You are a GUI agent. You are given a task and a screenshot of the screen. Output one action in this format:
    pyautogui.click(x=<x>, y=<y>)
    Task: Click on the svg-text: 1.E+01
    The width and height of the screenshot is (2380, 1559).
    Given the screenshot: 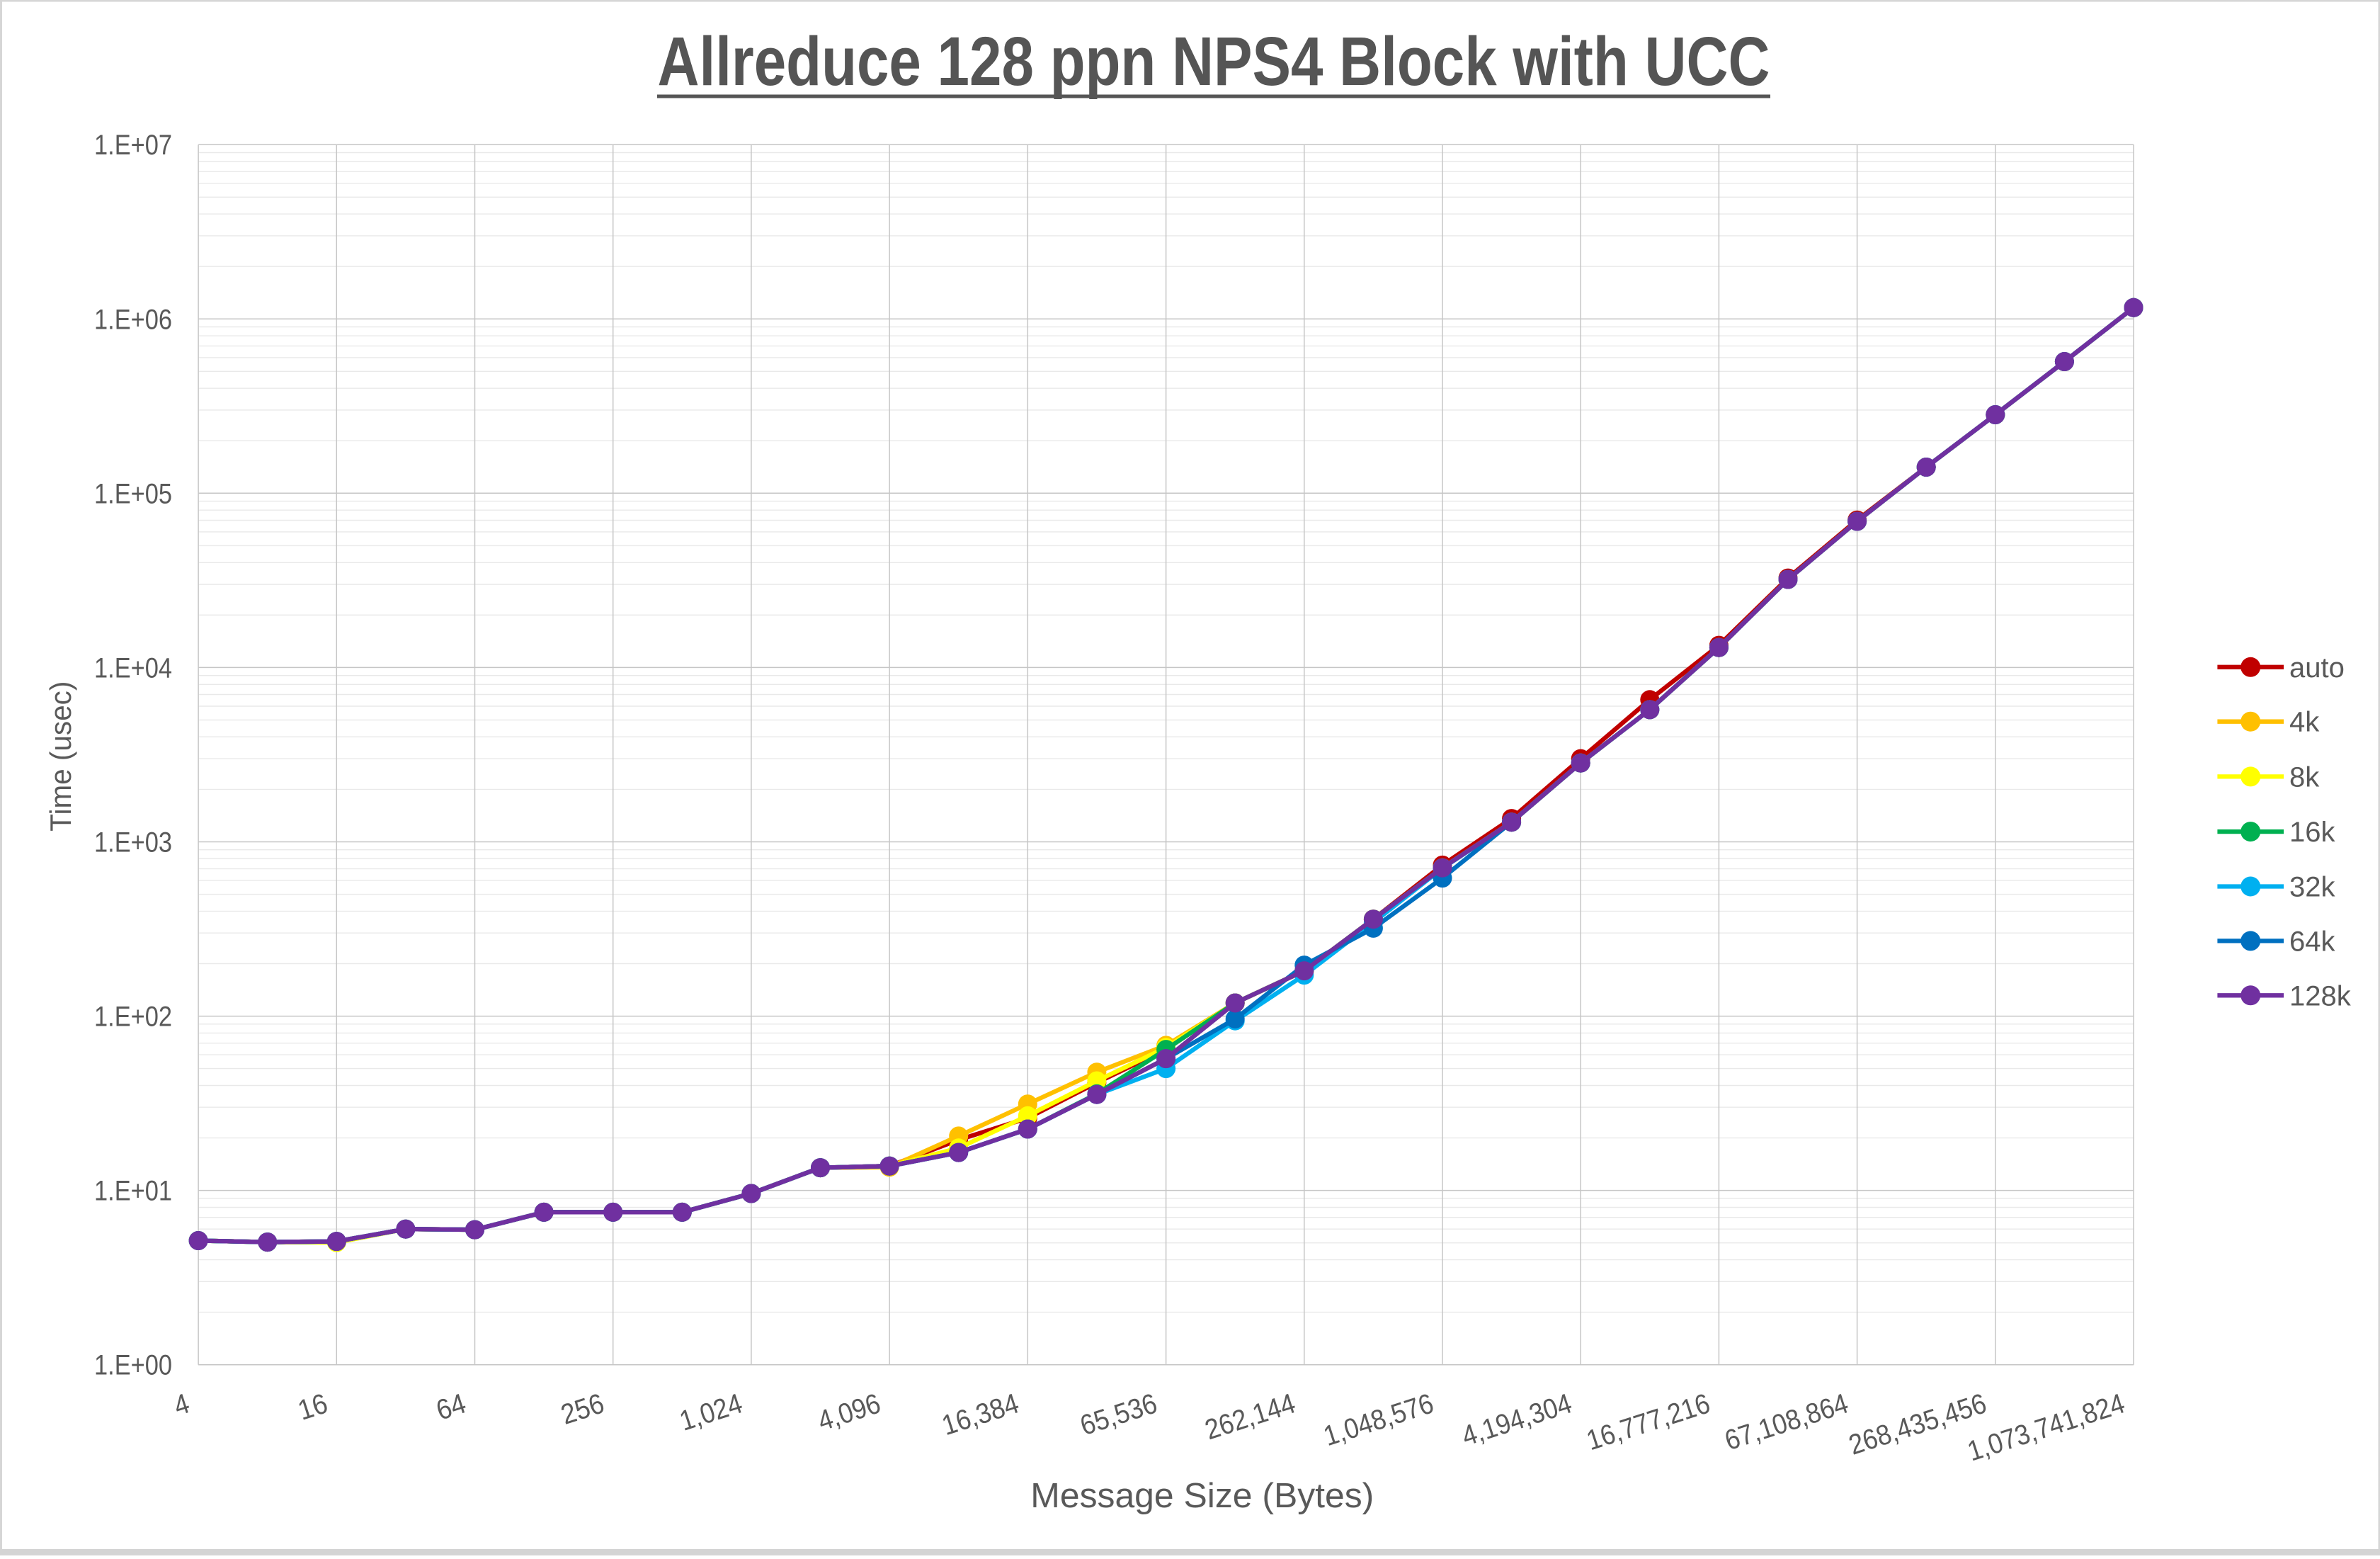 What is the action you would take?
    pyautogui.click(x=133, y=1191)
    